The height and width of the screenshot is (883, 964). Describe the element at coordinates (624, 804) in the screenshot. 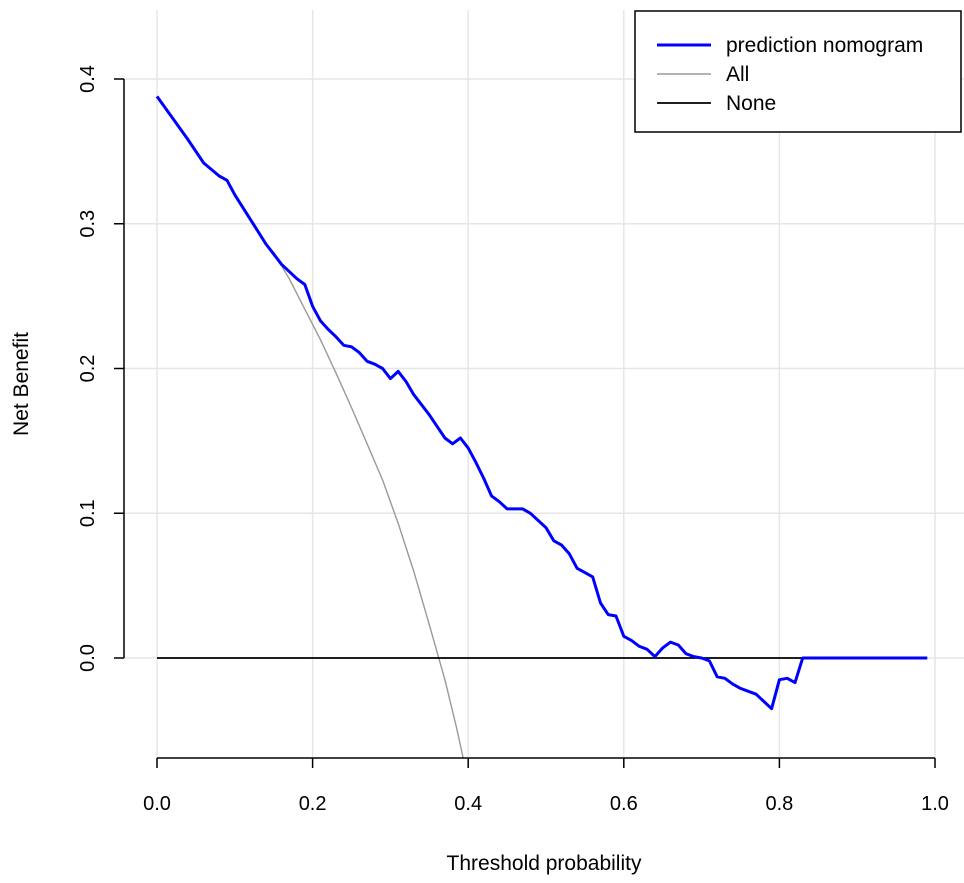

I see `x-tick-label: 0.6` at that location.